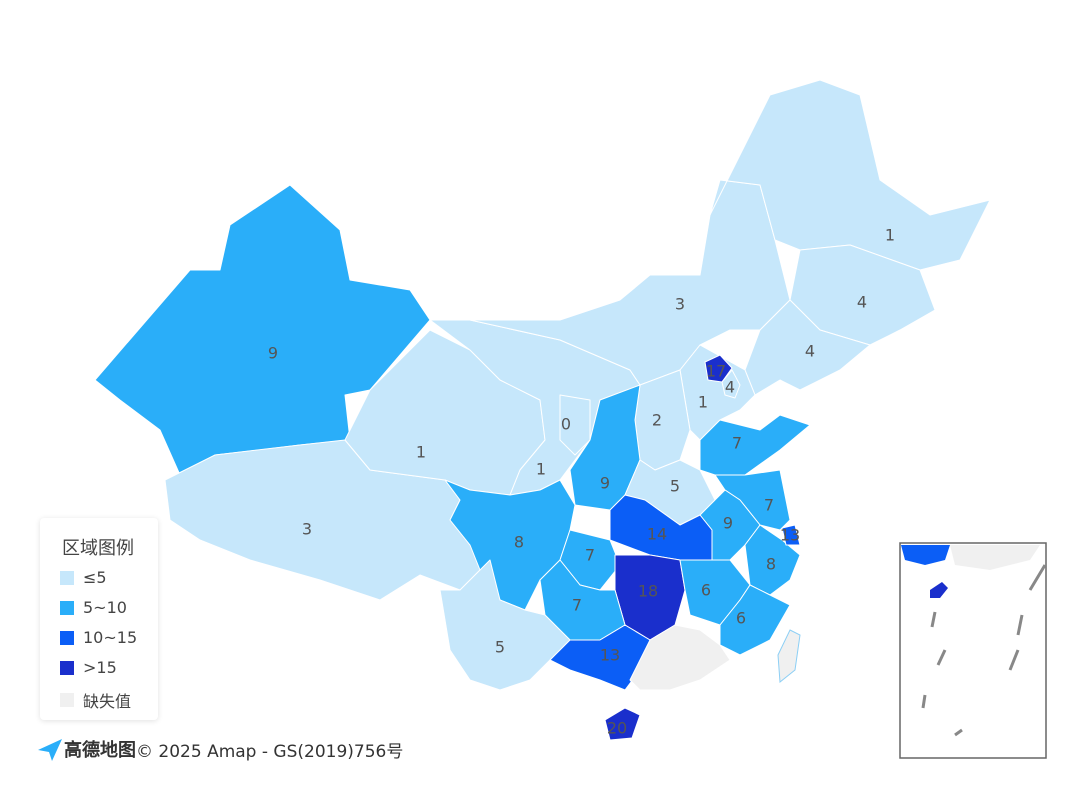 The height and width of the screenshot is (787, 1080). I want to click on value-label: 17, so click(716, 371).